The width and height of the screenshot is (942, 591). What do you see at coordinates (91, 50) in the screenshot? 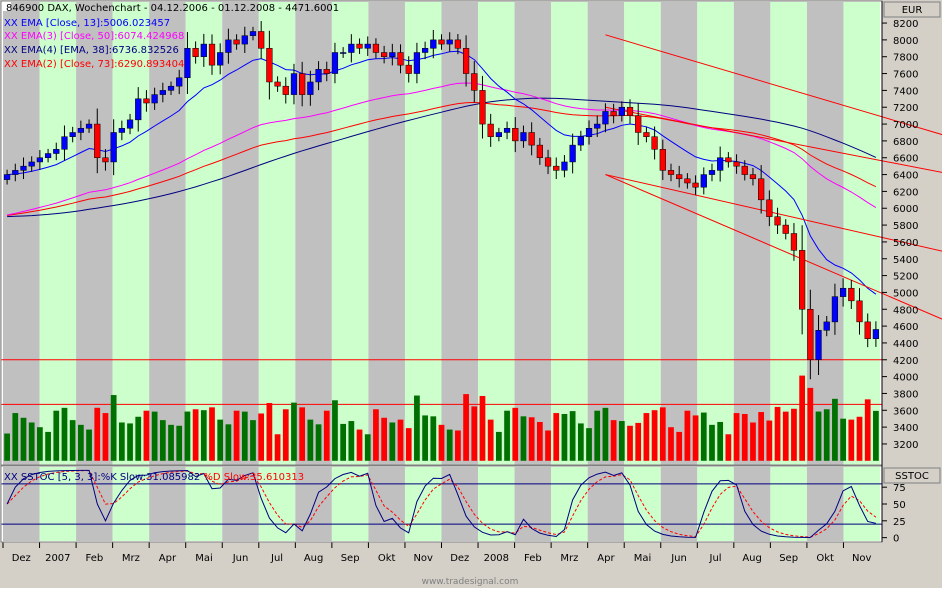
I see `legend-ema38: XX EMA(4) [EMA, 38]:6736.832526` at bounding box center [91, 50].